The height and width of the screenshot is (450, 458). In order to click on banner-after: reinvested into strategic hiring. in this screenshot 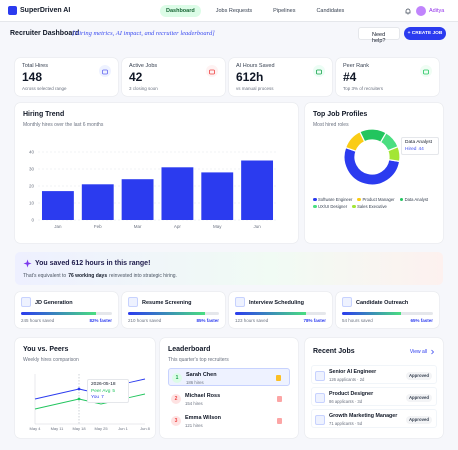, I will do `click(143, 276)`.